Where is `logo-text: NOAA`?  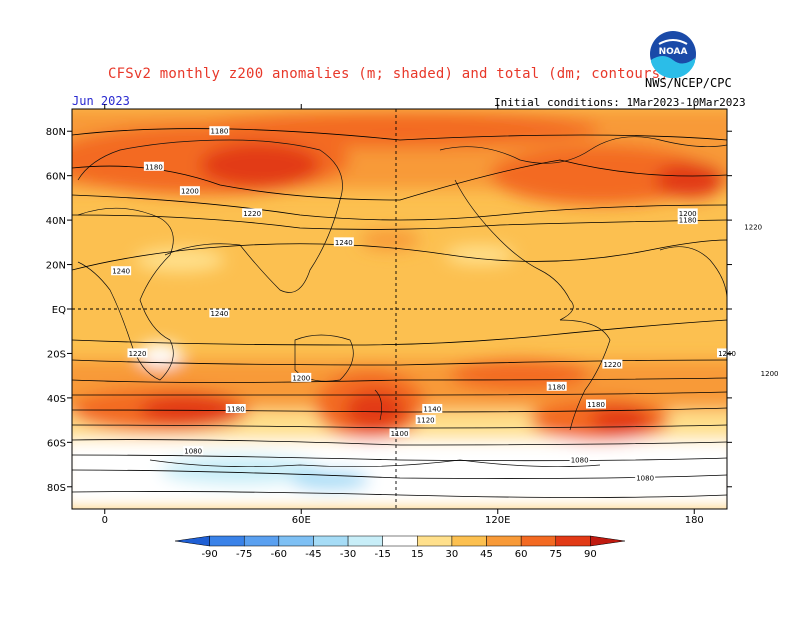
logo-text: NOAA is located at coordinates (673, 52).